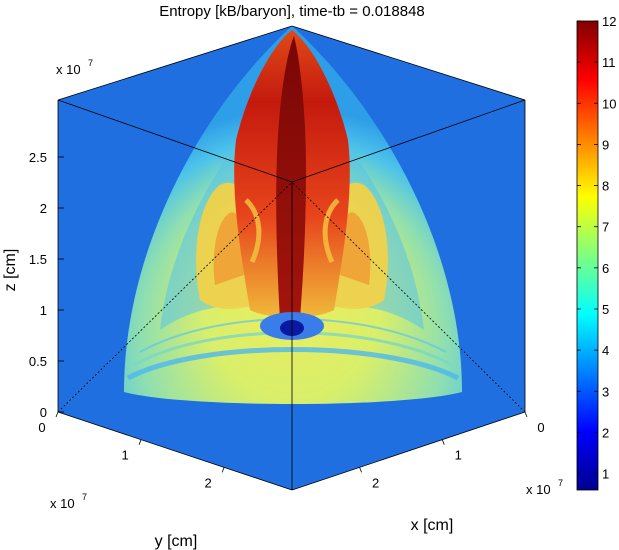 This screenshot has width=619, height=550. Describe the element at coordinates (375, 482) in the screenshot. I see `x-tick-label: 2` at that location.